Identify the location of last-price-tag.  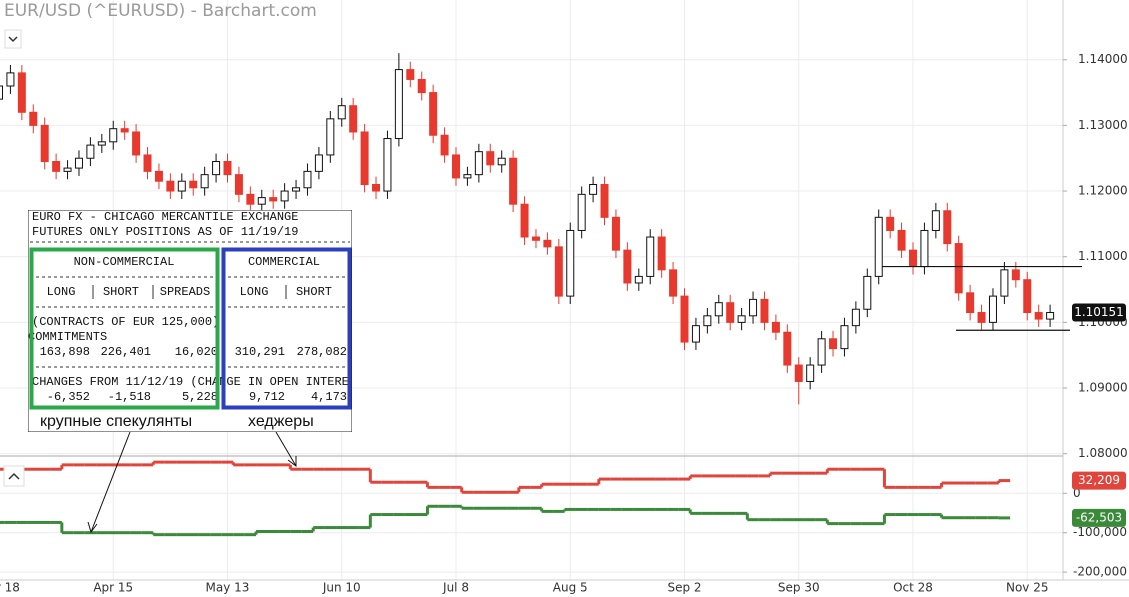
(1099, 312).